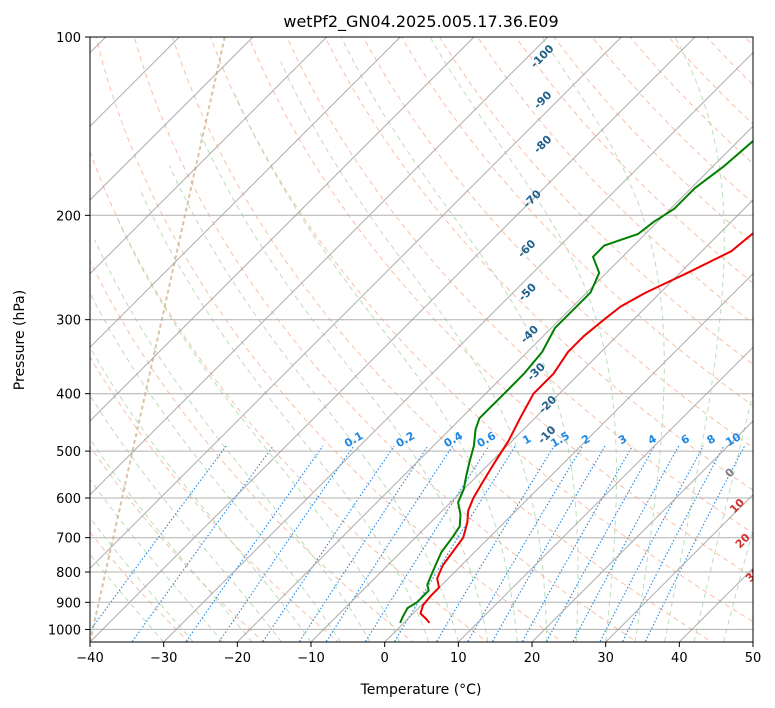 This screenshot has height=708, width=775. Describe the element at coordinates (753, 658) in the screenshot. I see `x-tick-label: 50` at that location.